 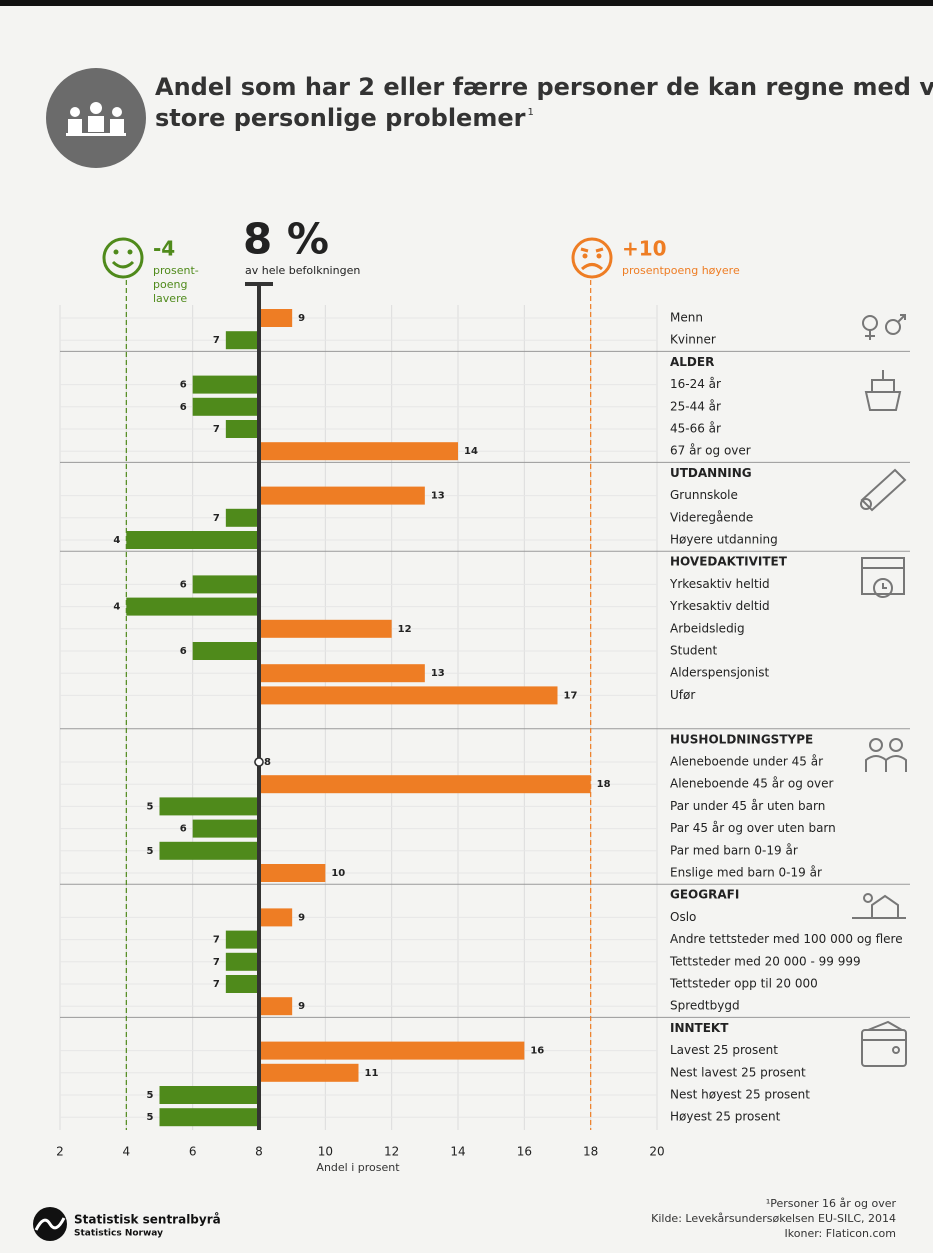 What do you see at coordinates (96, 119) in the screenshot?
I see `people-icon` at bounding box center [96, 119].